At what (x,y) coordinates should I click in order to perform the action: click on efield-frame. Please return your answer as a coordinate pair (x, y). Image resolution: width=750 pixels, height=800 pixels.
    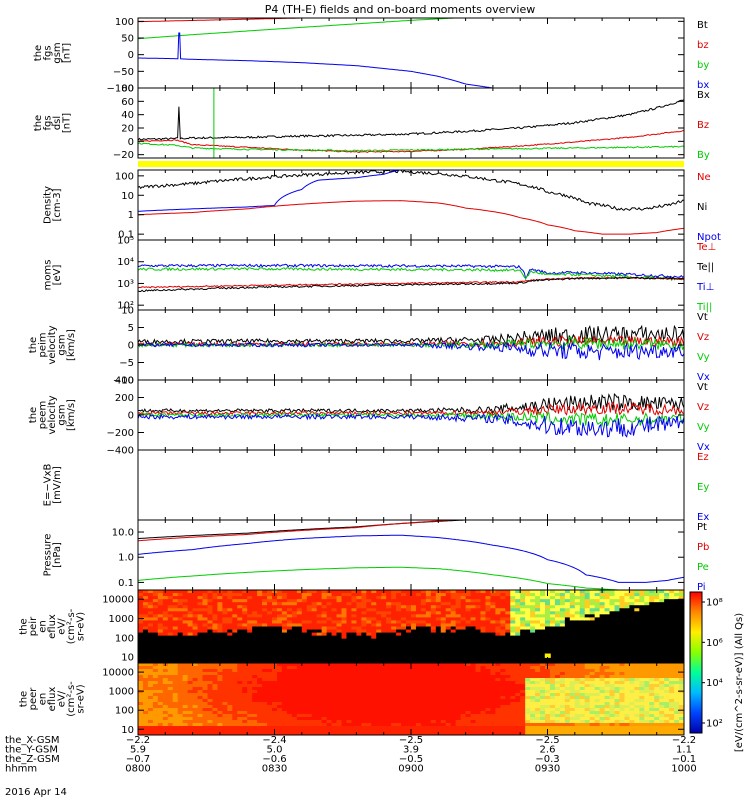
    Looking at the image, I should click on (411, 485).